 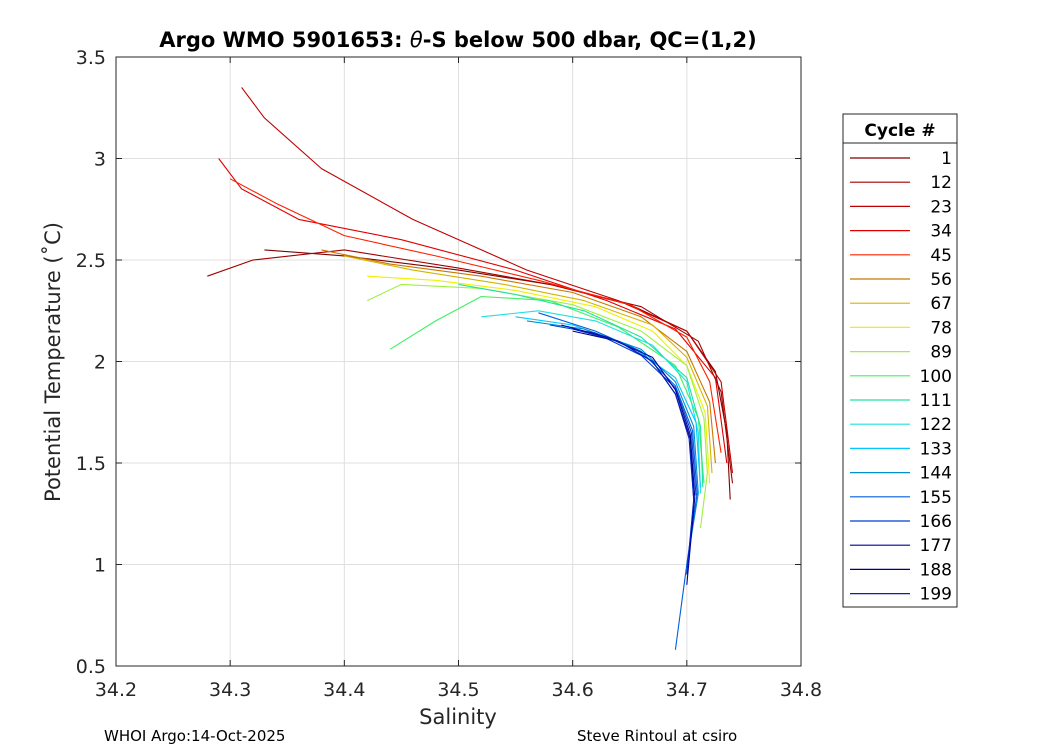 What do you see at coordinates (230, 690) in the screenshot?
I see `x-tick-label: 34.3` at bounding box center [230, 690].